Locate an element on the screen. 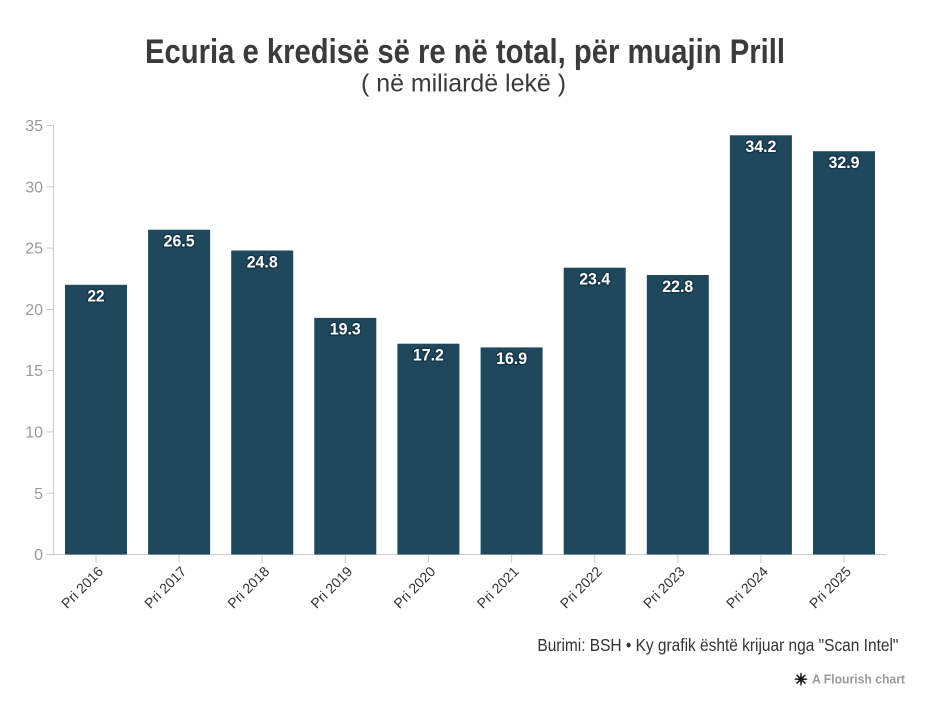 This screenshot has height=706, width=927. svg-text: 35 is located at coordinates (34, 126).